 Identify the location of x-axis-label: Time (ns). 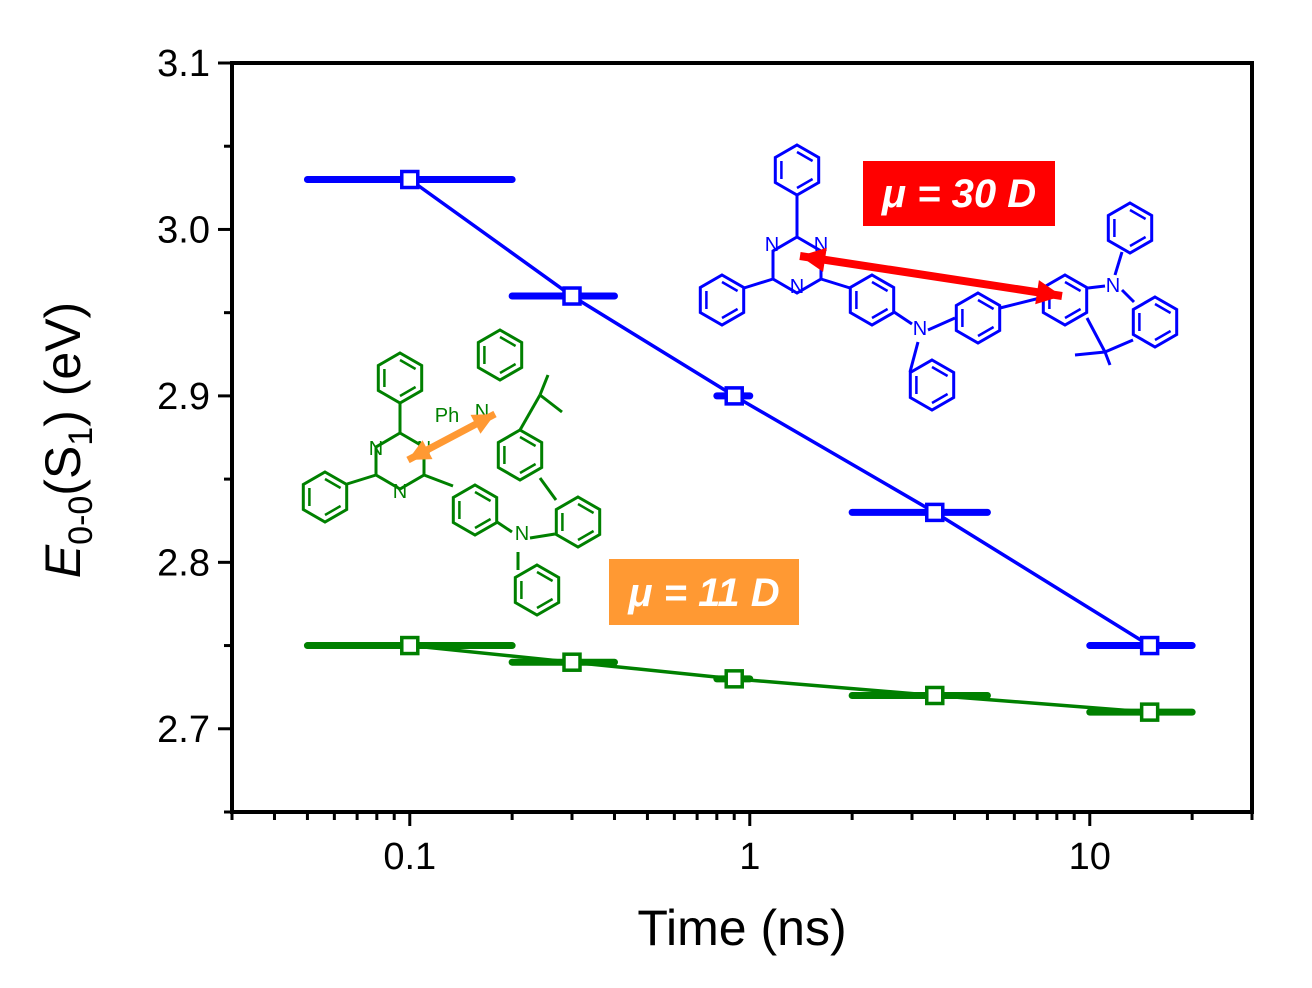
(741, 928).